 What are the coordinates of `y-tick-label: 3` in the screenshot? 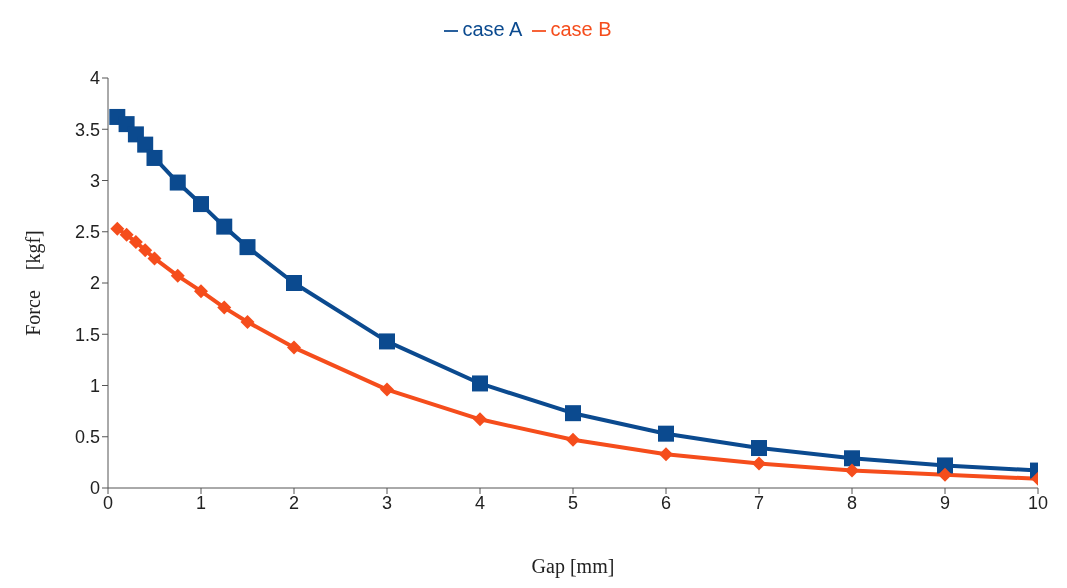 It's located at (94, 180).